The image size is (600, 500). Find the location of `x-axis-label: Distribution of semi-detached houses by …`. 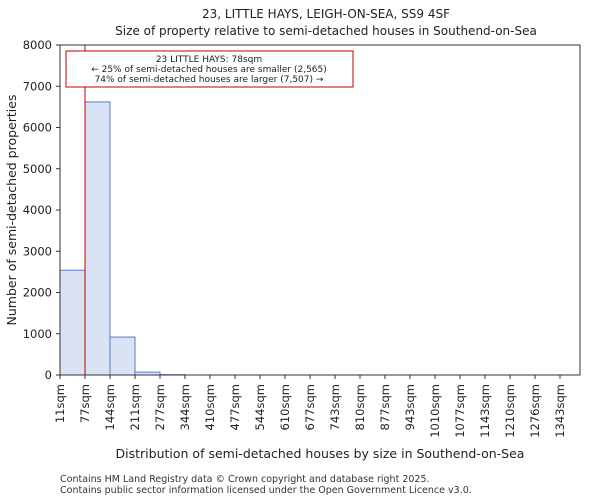

x-axis-label: Distribution of semi-detached houses by … is located at coordinates (320, 453).